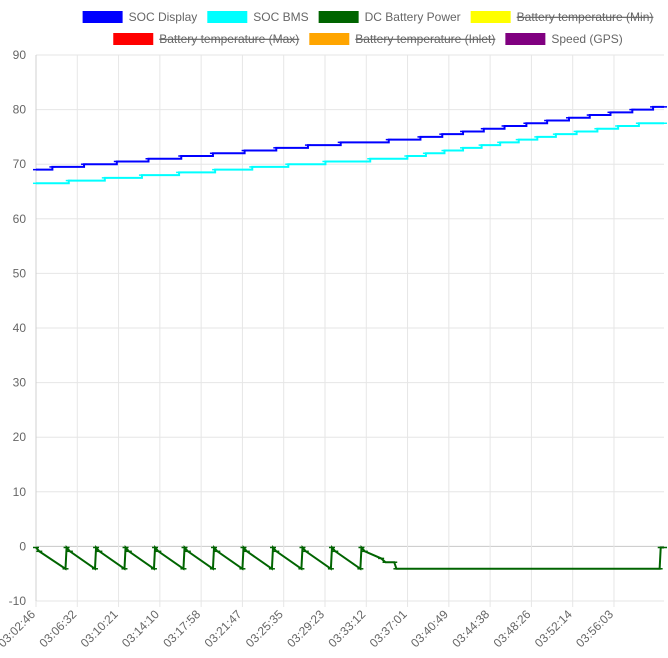  Describe the element at coordinates (140, 628) in the screenshot. I see `x-tick-label: 03:14:10` at that location.